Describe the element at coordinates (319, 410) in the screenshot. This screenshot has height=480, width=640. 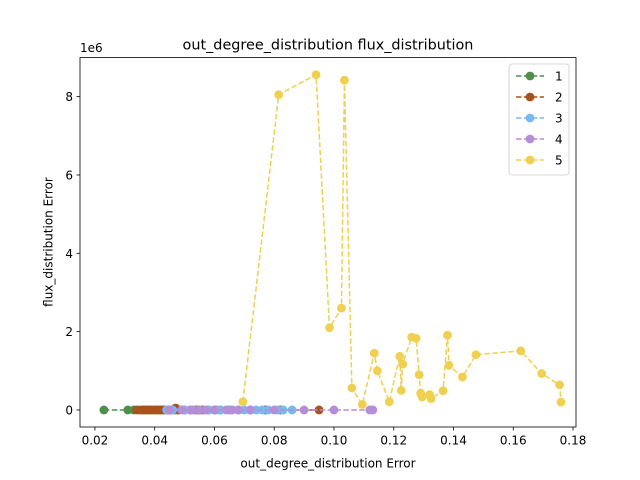
I see `series-2-point` at that location.